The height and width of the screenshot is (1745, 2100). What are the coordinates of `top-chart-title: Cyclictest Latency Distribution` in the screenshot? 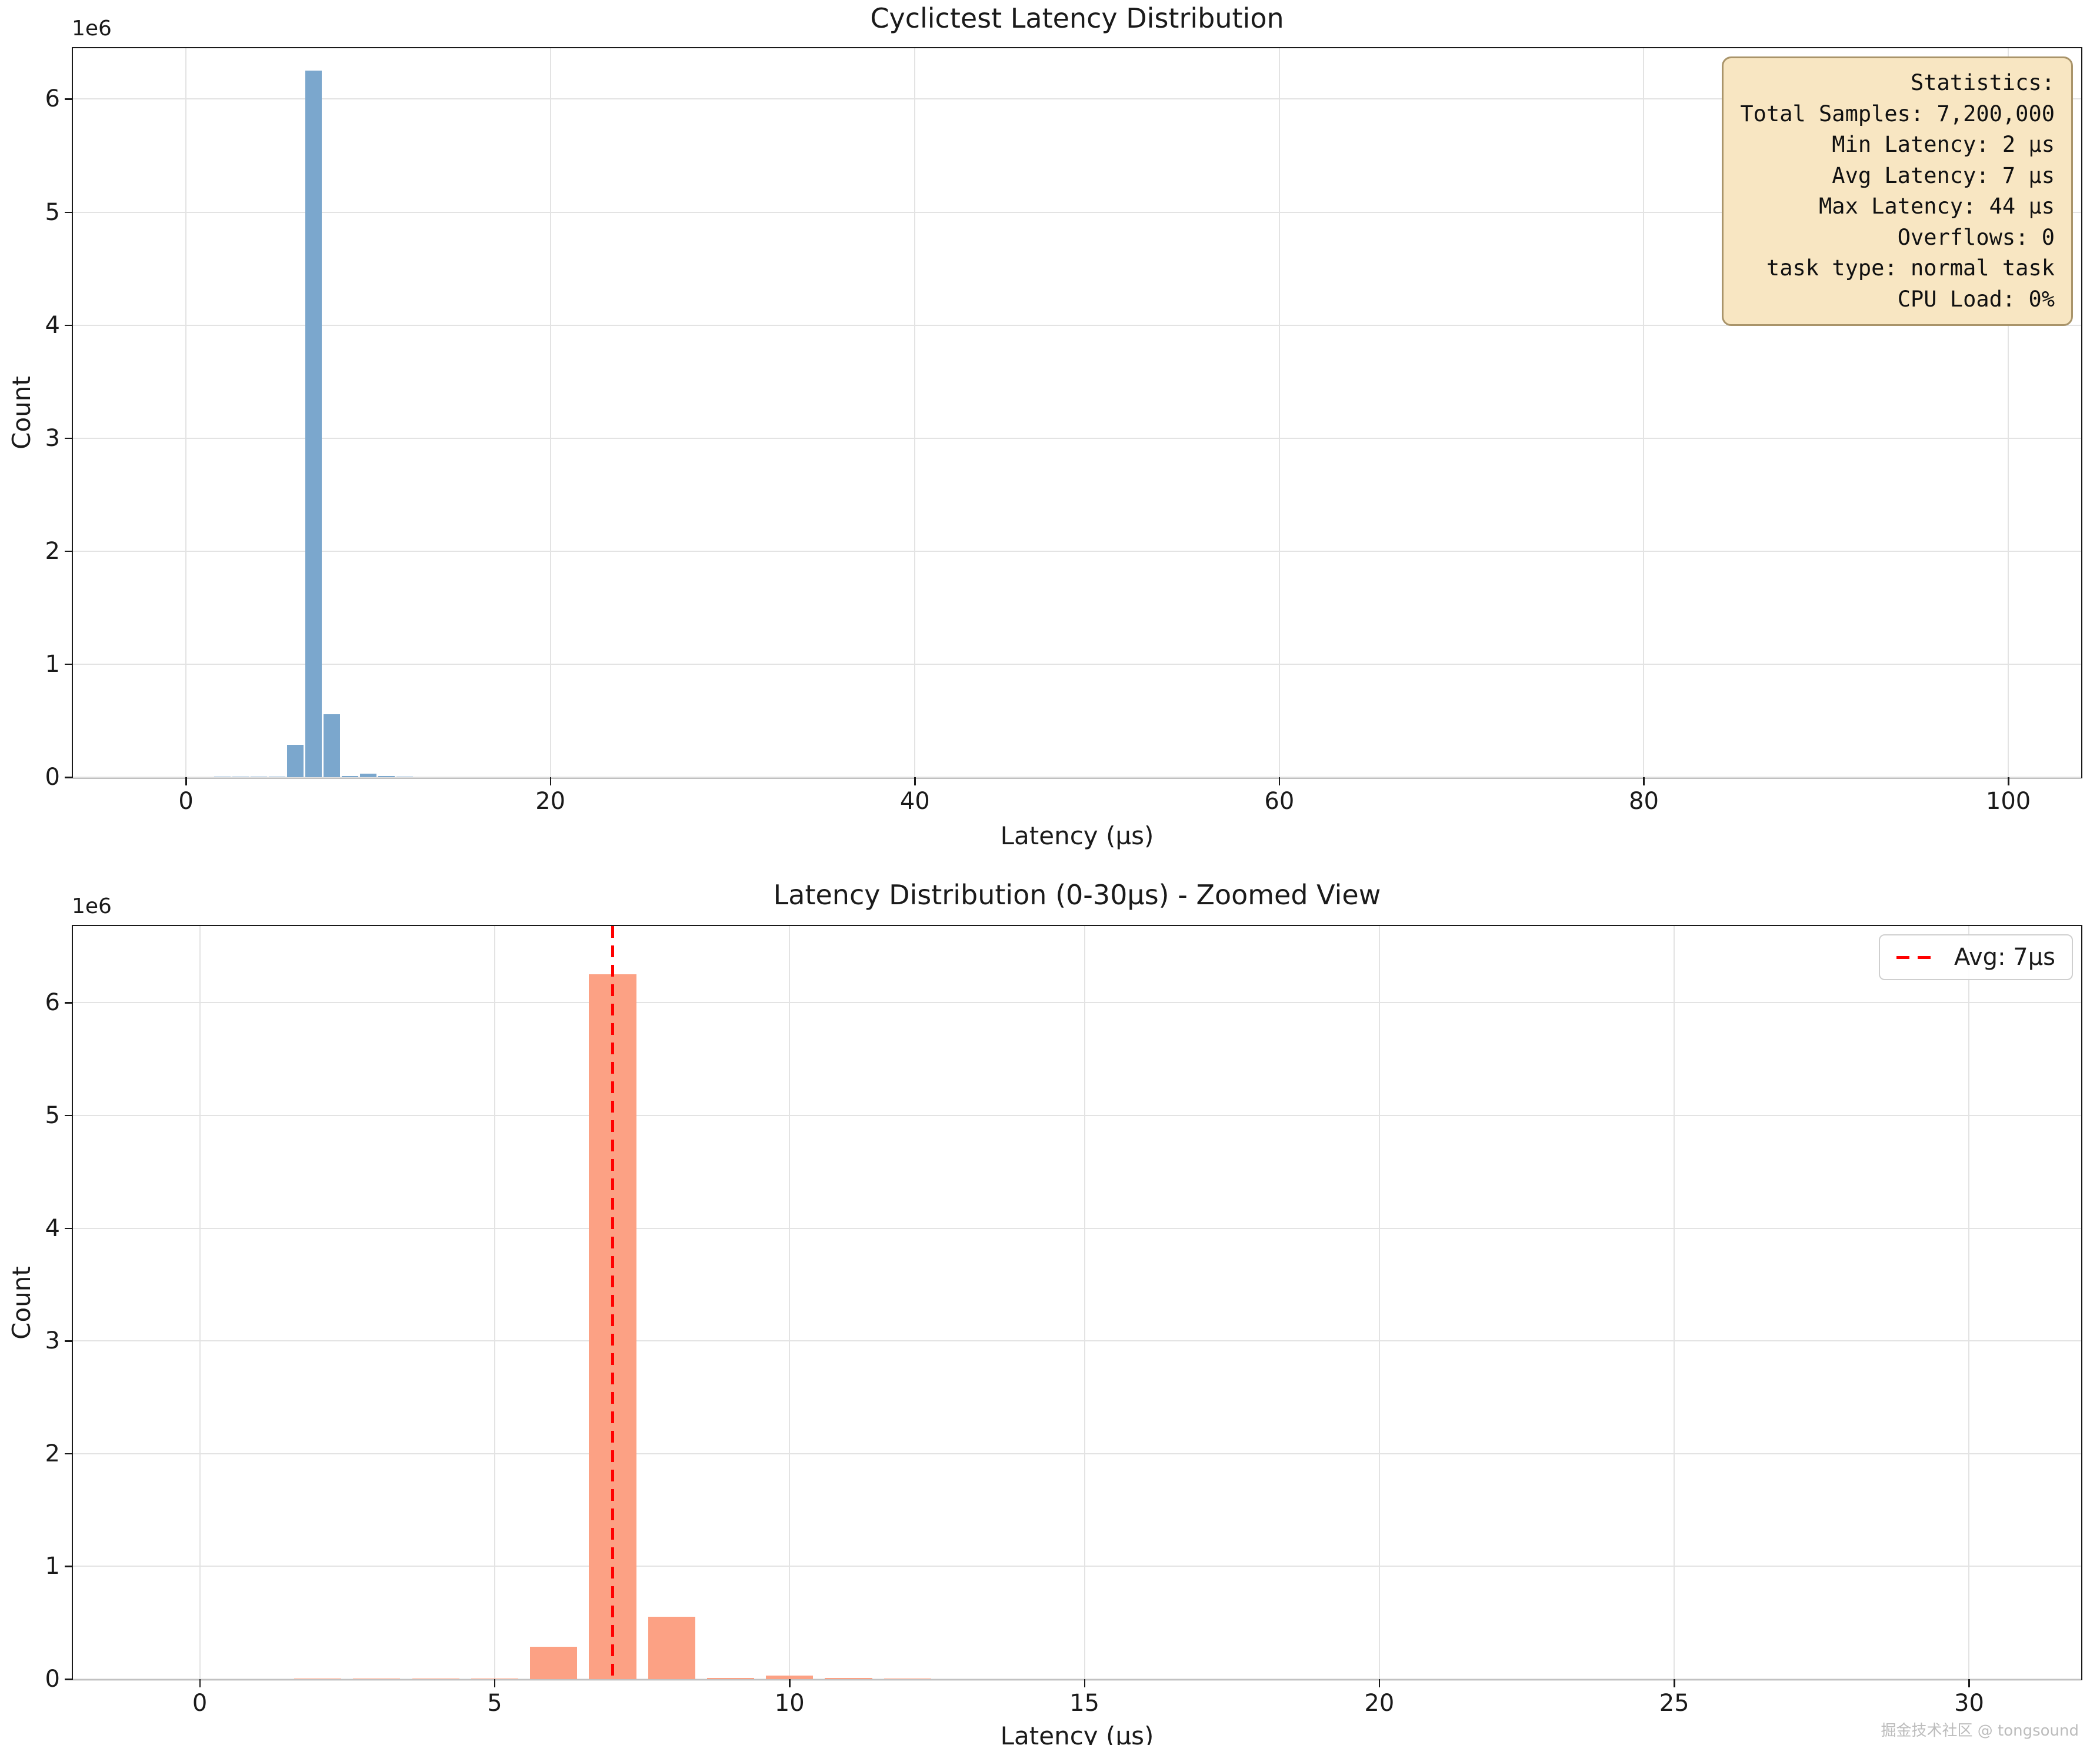 It's located at (1077, 18).